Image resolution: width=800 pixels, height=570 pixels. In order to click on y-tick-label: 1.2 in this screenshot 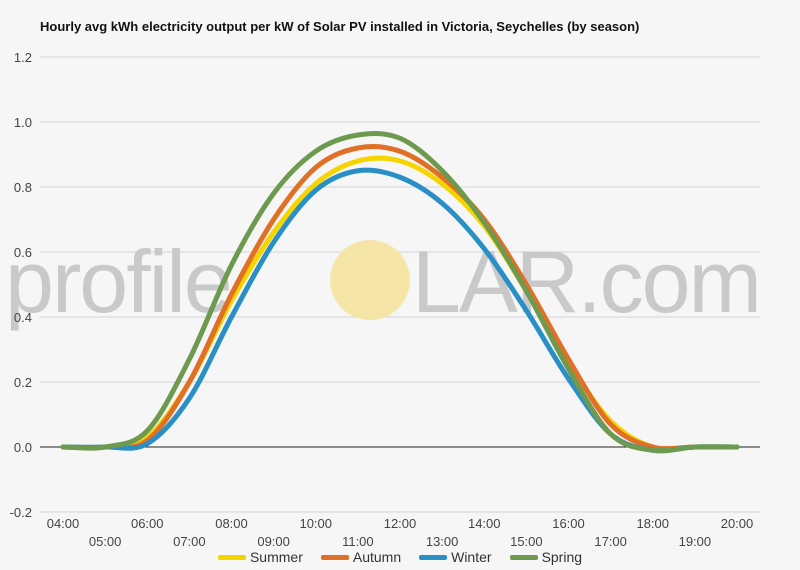, I will do `click(23, 57)`.